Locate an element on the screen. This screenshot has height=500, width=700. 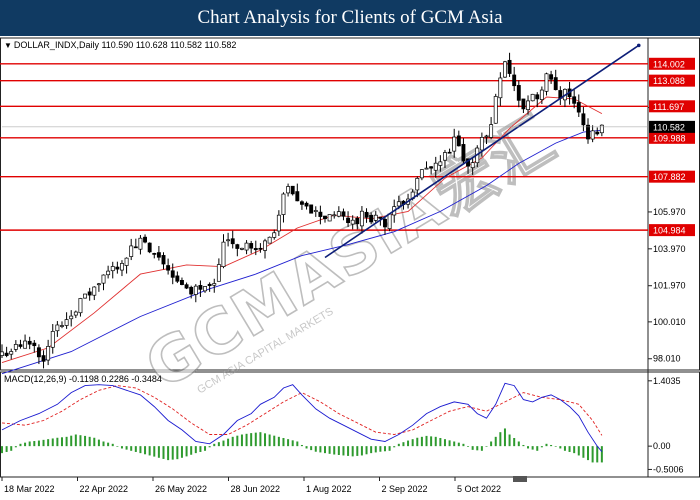
time-tick-label: 5 Oct 2022 is located at coordinates (479, 489).